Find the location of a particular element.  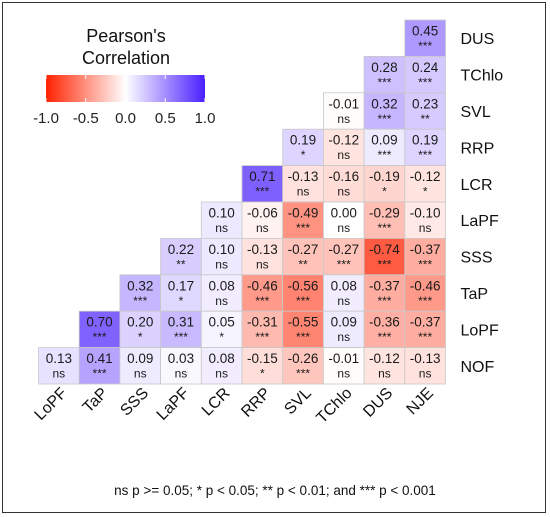

correlation-value-label: -0.10 is located at coordinates (425, 213).